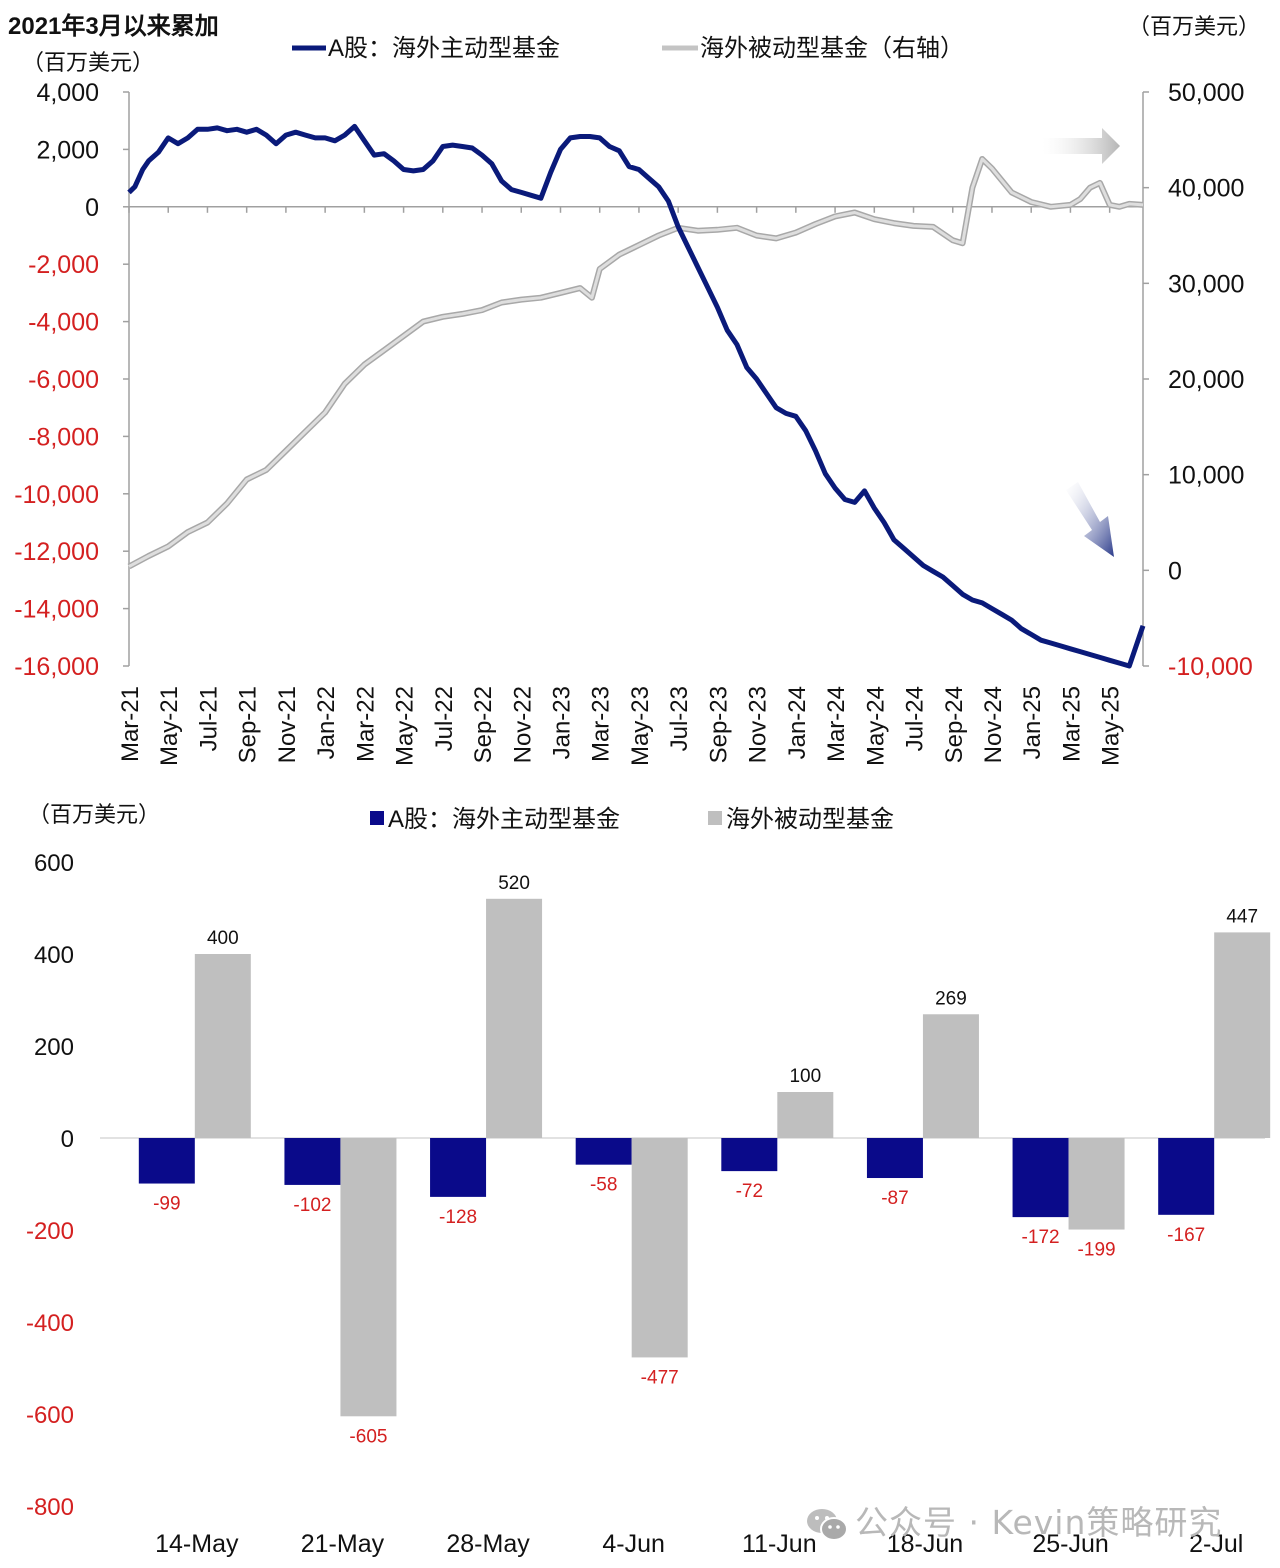 The height and width of the screenshot is (1568, 1280). What do you see at coordinates (836, 724) in the screenshot?
I see `x-axis-tick-label: Mar-24` at bounding box center [836, 724].